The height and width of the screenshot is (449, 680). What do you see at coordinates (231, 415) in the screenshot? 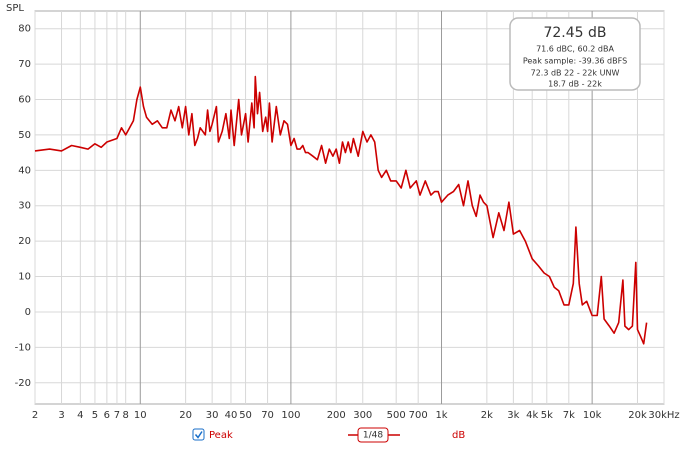
I see `x-tick-label: 40` at bounding box center [231, 415].